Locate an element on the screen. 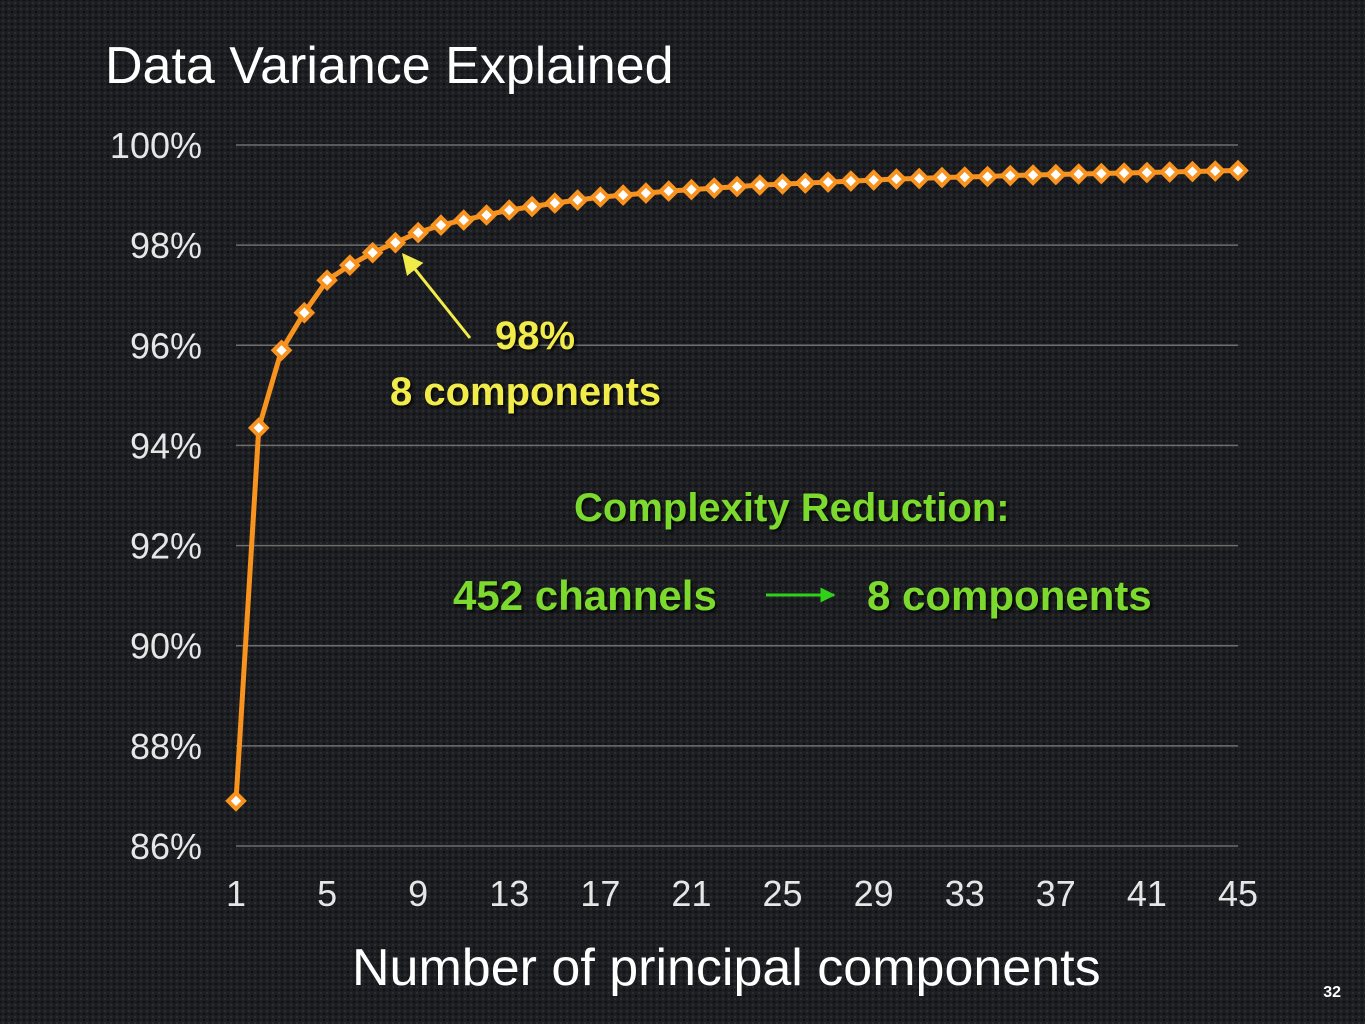 The width and height of the screenshot is (1365, 1024). y-tick-label: 100% is located at coordinates (156, 145).